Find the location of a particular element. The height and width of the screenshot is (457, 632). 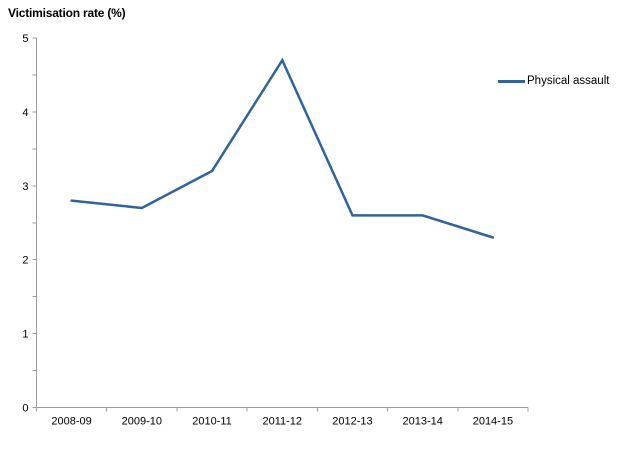

y-axis-tick-label: 0 is located at coordinates (25, 409).